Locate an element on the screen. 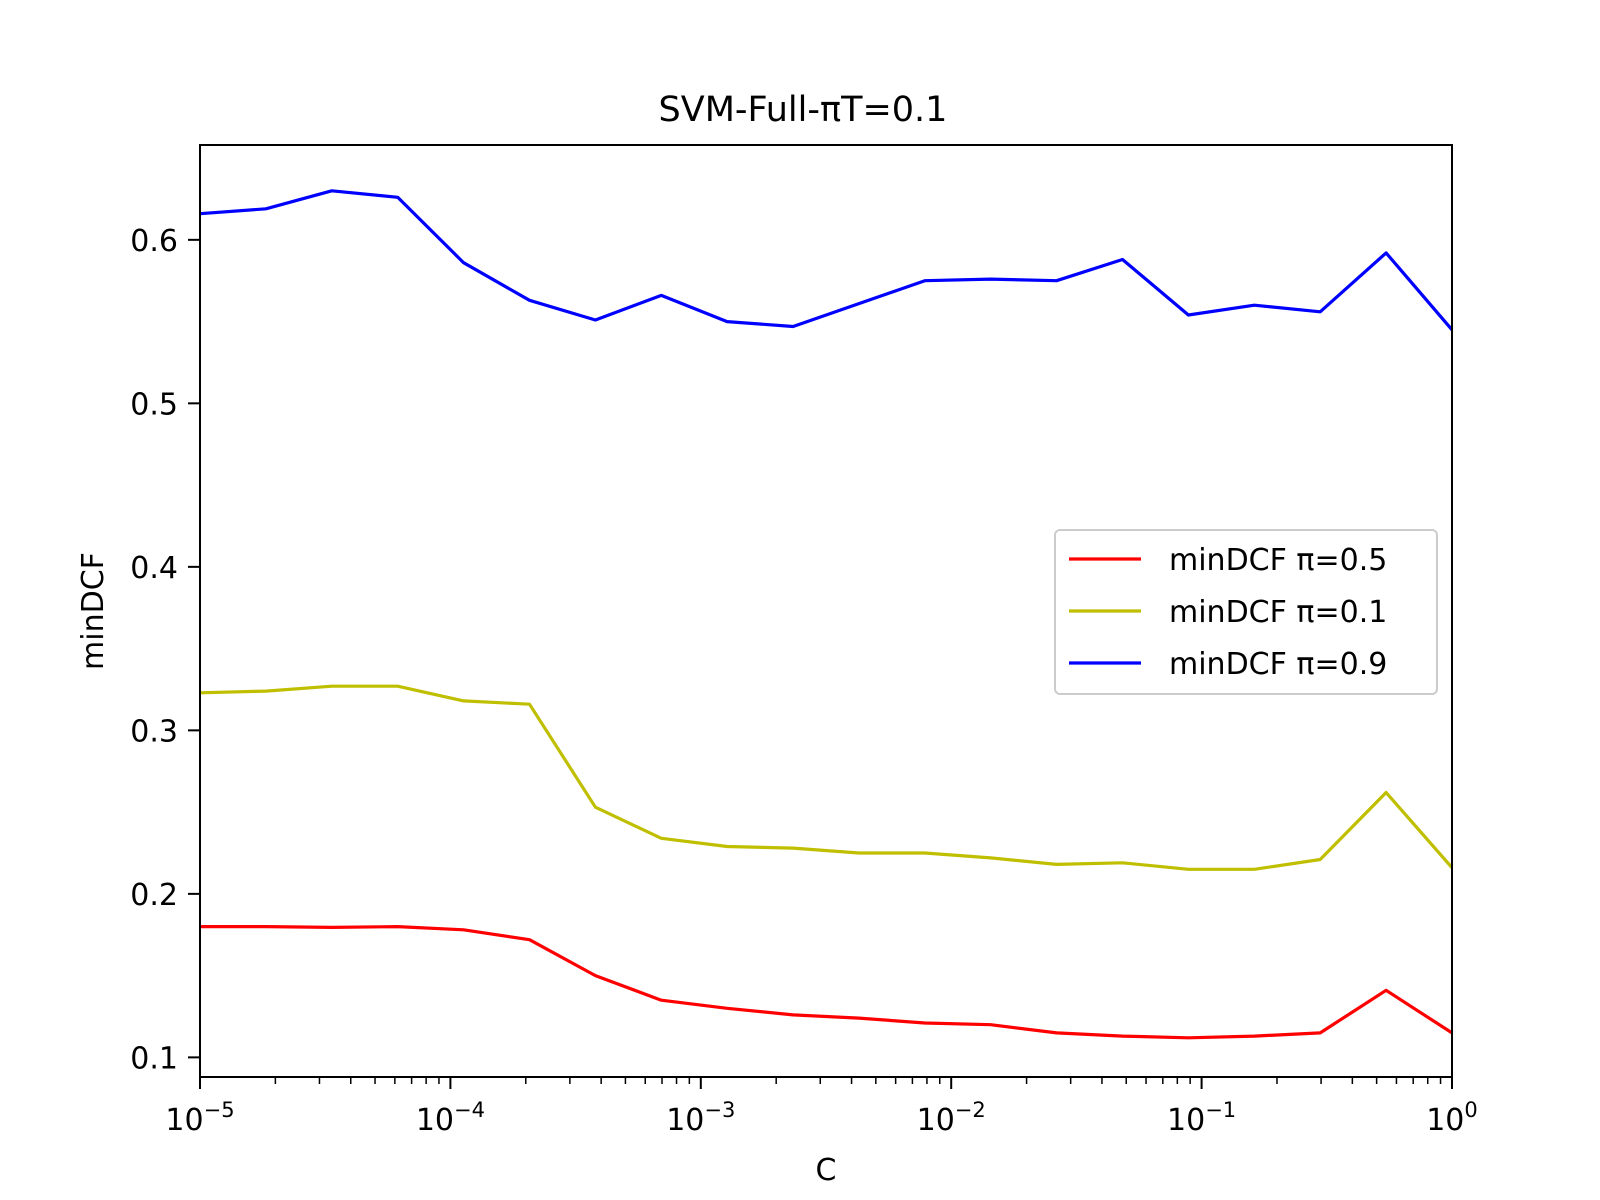 This screenshot has height=1200, width=1600. y-tick-label: 0.2 is located at coordinates (154, 895).